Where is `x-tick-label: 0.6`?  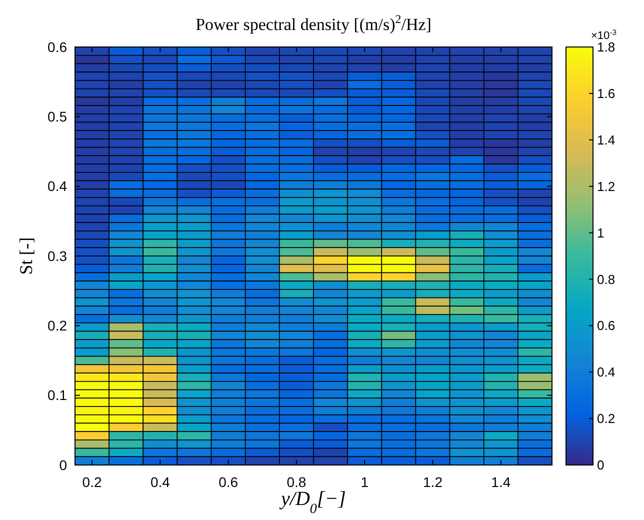
x-tick-label: 0.6 is located at coordinates (228, 482).